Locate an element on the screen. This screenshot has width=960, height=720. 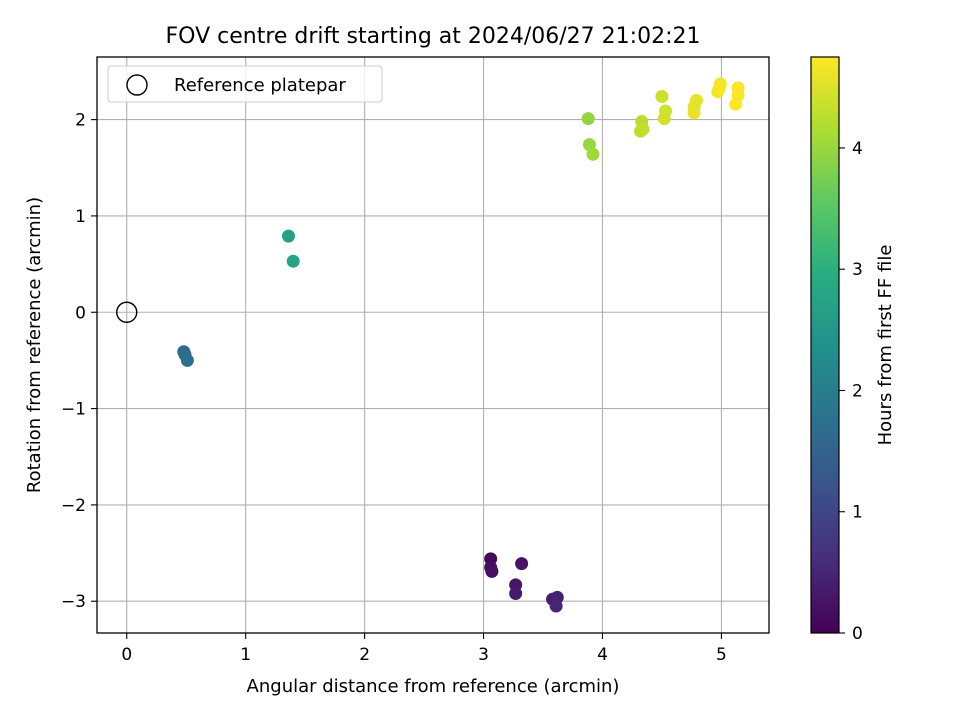
x-tick-label: 2 is located at coordinates (364, 655).